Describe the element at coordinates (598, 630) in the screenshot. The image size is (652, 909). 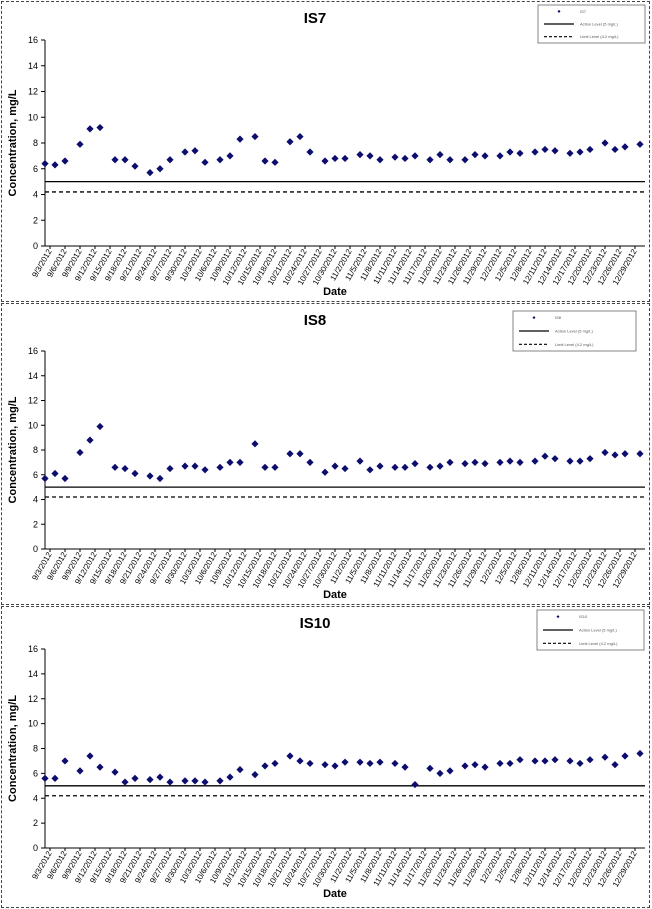
I see `legend-entry-action-level-5-mg-l: Action Level (5 mg/L)` at that location.